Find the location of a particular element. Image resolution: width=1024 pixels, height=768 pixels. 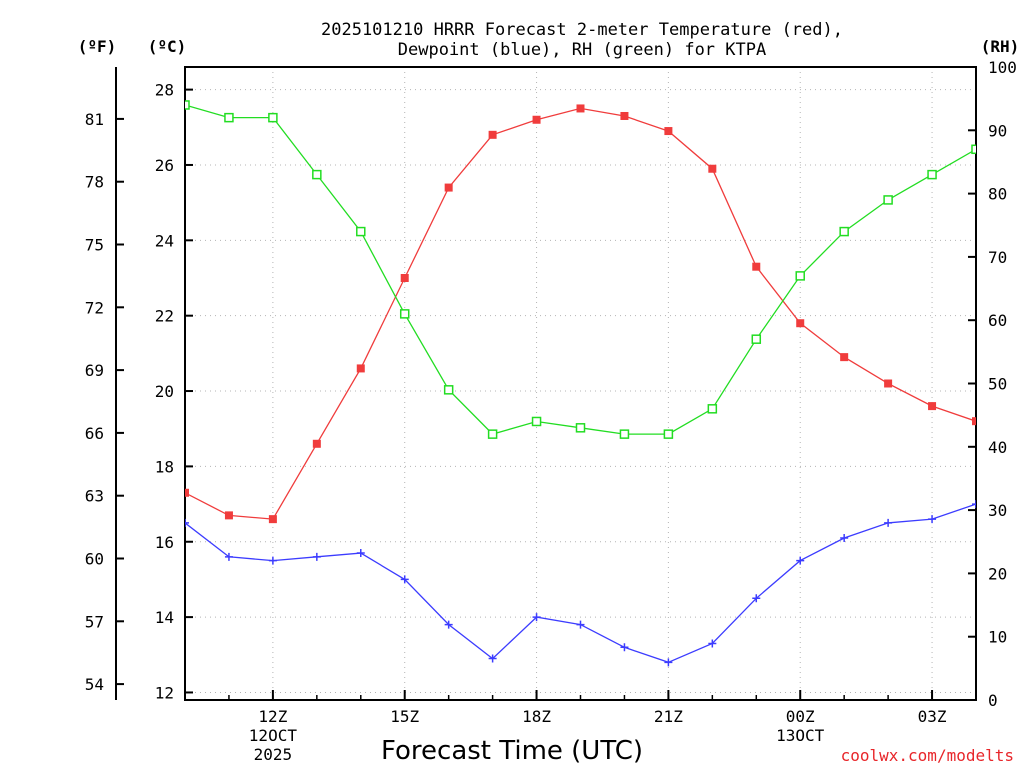

x-tick-label: 12OCT is located at coordinates (273, 735).